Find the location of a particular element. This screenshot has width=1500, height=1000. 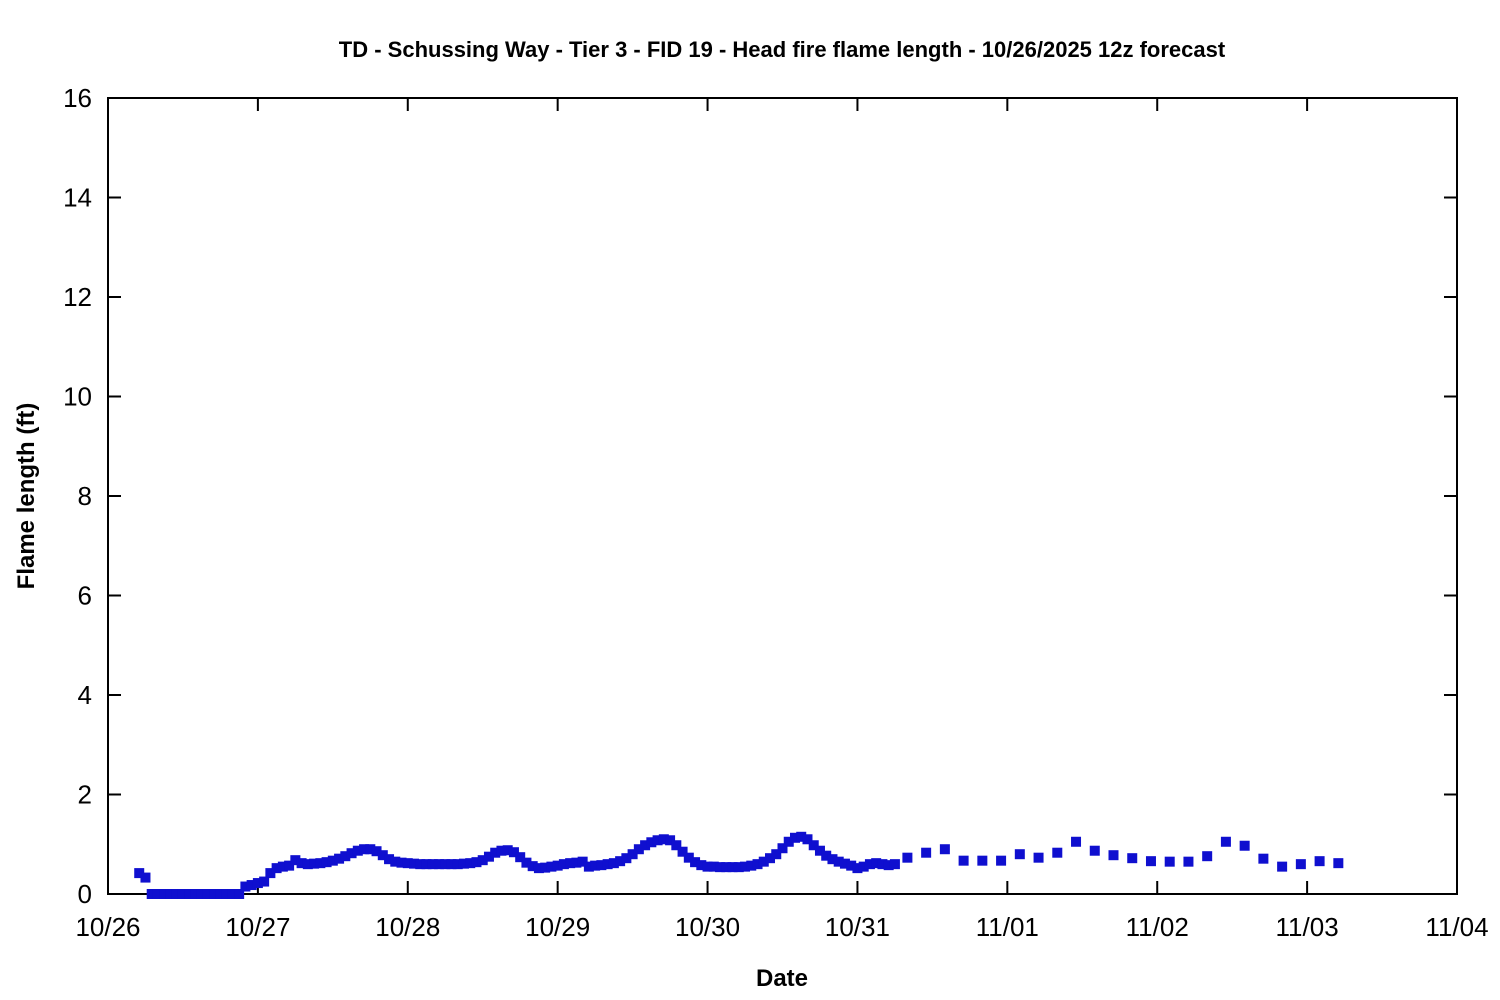

y-tick-labels: 0 2 4 6 8 10 12 14 16 is located at coordinates (77, 496).